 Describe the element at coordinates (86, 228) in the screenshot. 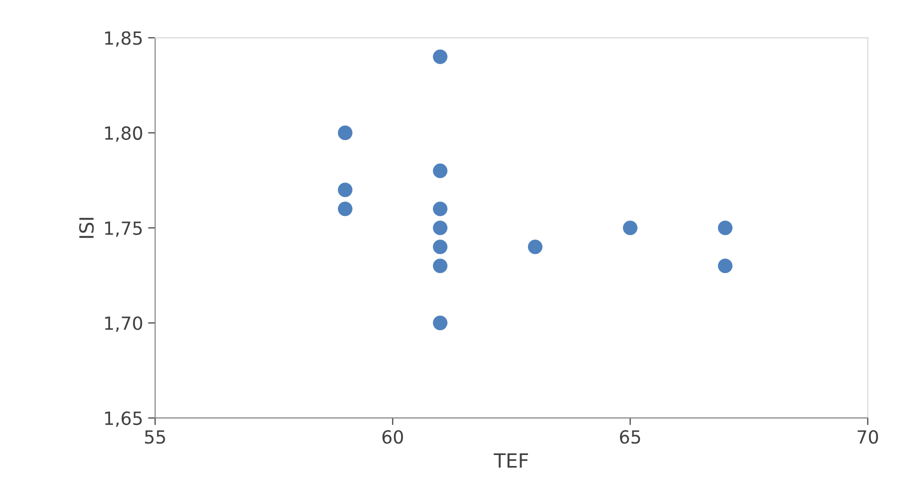

I see `y-axis-title: ISI` at that location.